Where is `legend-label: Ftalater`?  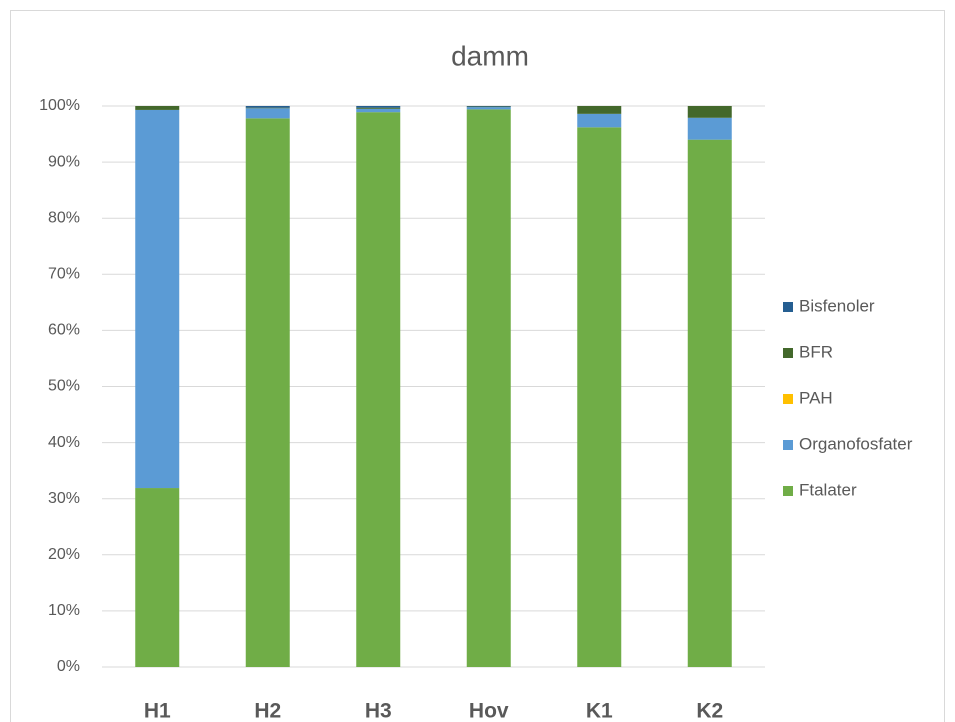 legend-label: Ftalater is located at coordinates (828, 489).